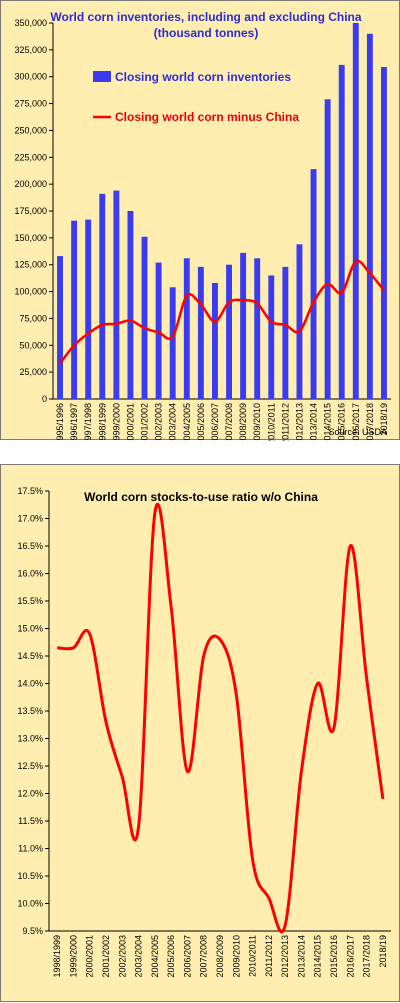 This screenshot has width=400, height=1003. What do you see at coordinates (201, 497) in the screenshot?
I see `chart-title: World corn stocks-to-use ratio w/o China` at bounding box center [201, 497].